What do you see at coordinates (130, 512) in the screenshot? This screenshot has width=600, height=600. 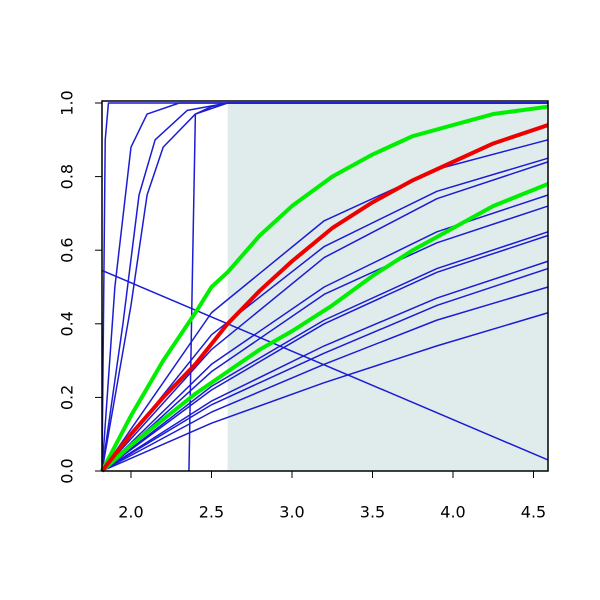 I see `x-tick-label: 2.0` at bounding box center [130, 512].